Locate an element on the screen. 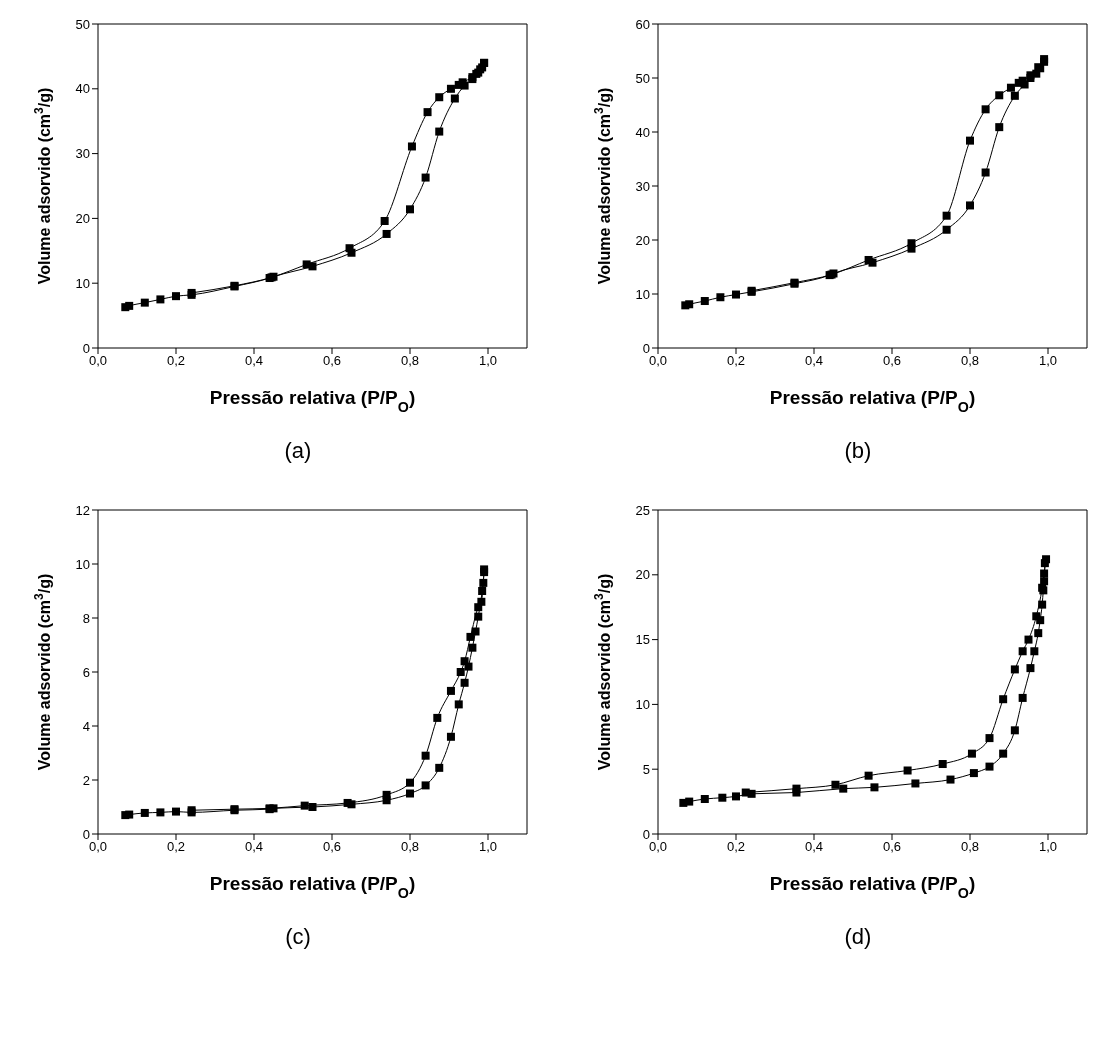  y-tick-label: 60 is located at coordinates (642, 24).